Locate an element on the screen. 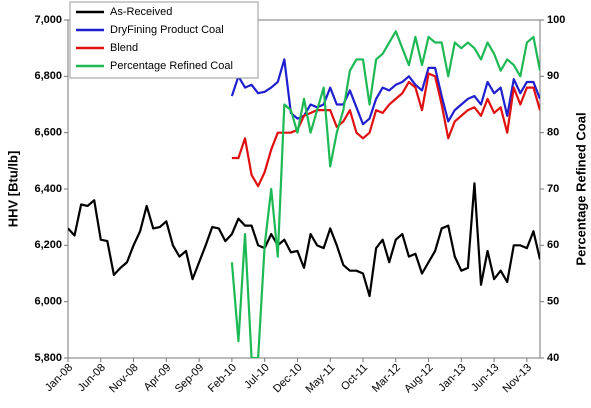 The image size is (591, 408). legend-label: Blend is located at coordinates (124, 48).